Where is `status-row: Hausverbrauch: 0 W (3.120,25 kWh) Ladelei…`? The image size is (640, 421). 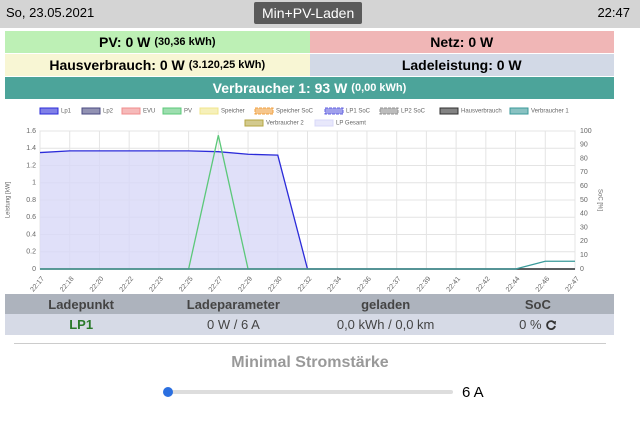
status-row: Hausverbrauch: 0 W (3.120,25 kWh) Ladelei… is located at coordinates (309, 65).